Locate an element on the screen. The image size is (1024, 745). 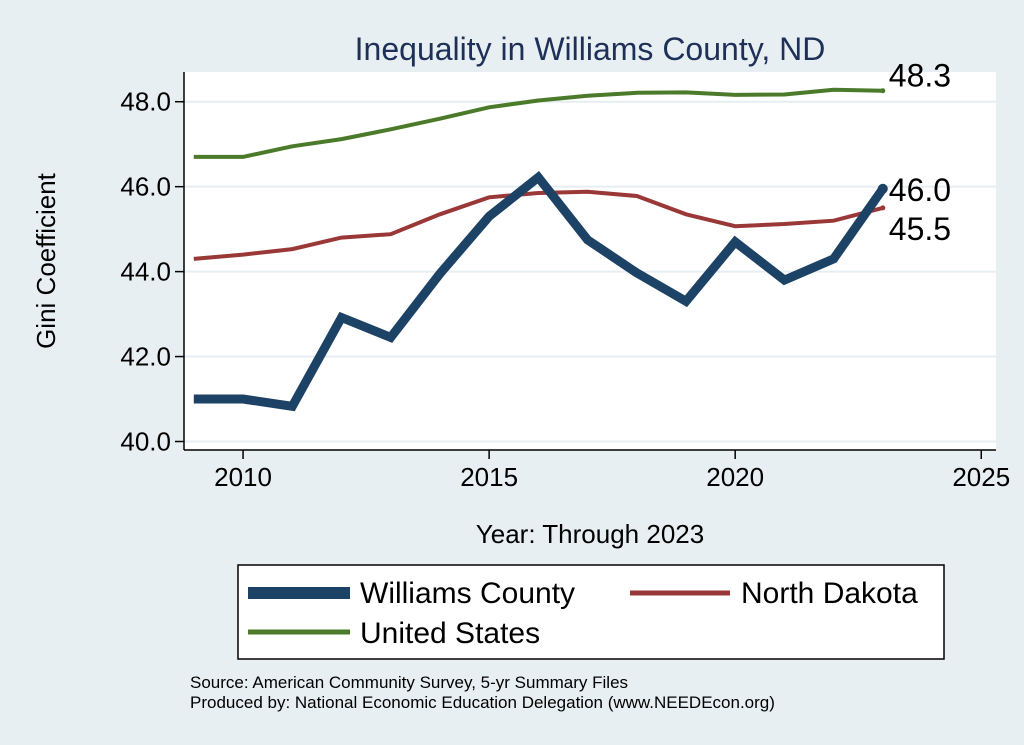
legend-box is located at coordinates (591, 612).